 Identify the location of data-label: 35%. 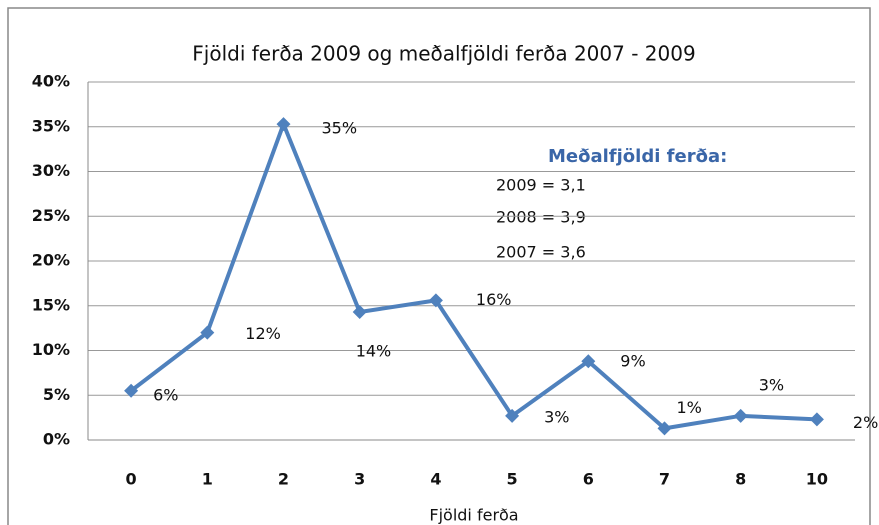
(340, 128).